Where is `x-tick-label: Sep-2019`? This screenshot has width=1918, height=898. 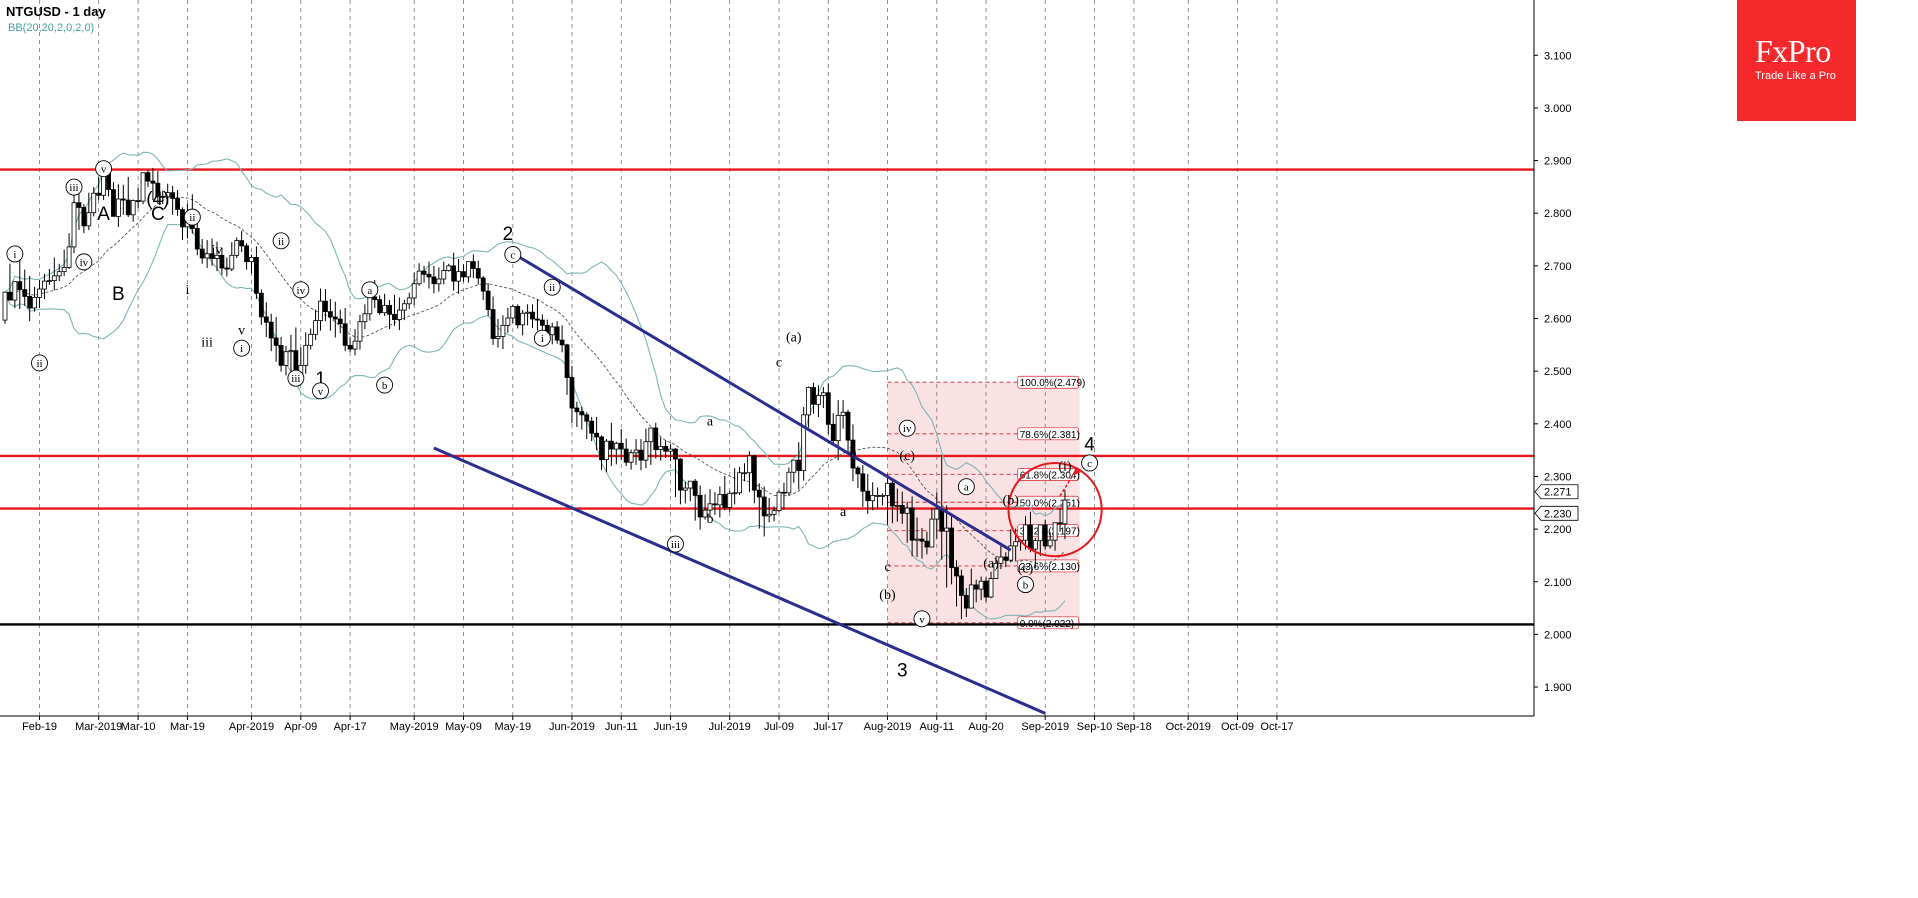 x-tick-label: Sep-2019 is located at coordinates (1045, 727).